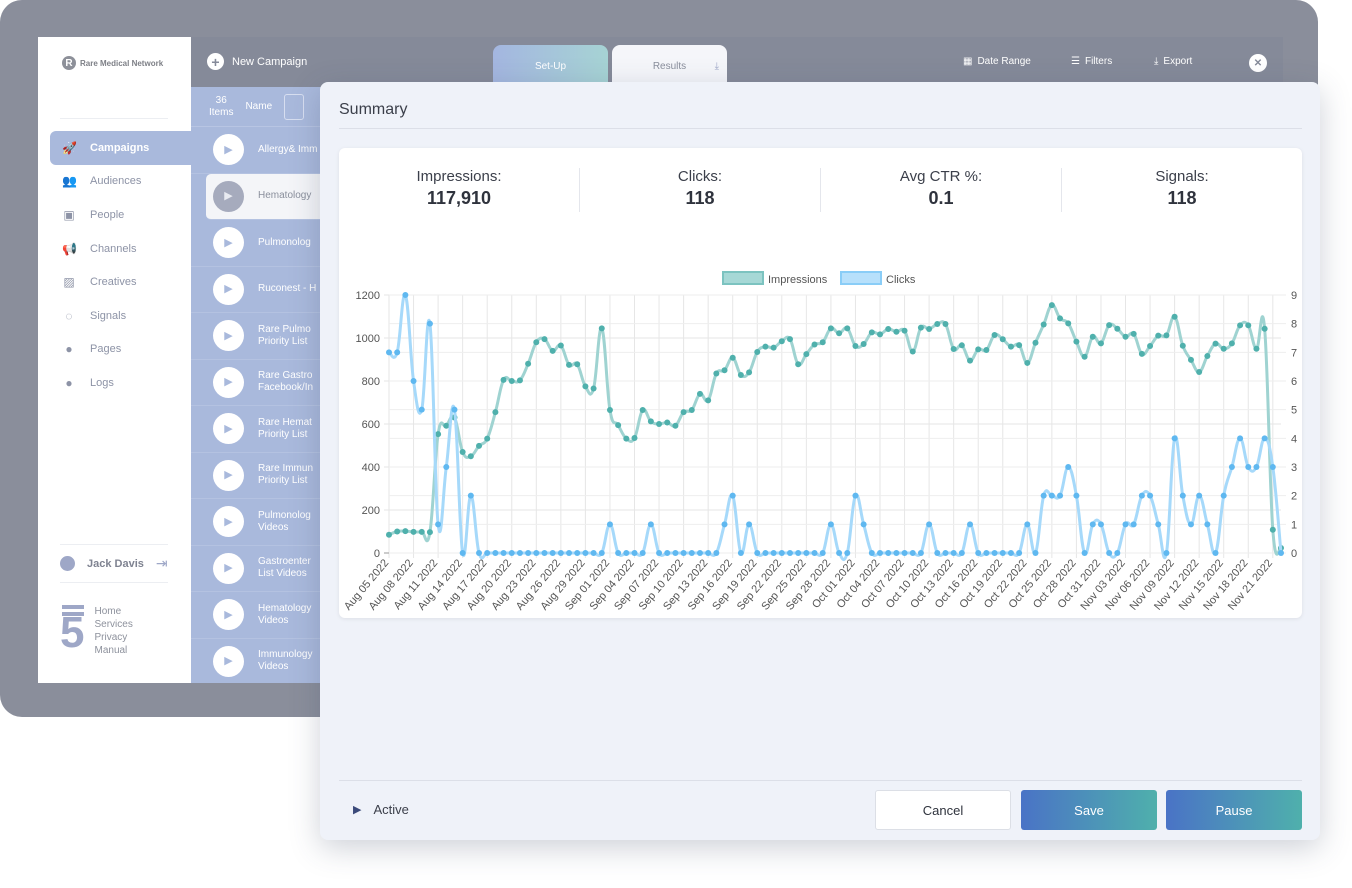 Image resolution: width=1352 pixels, height=888 pixels. Describe the element at coordinates (943, 810) in the screenshot. I see `cancel-button: Cancel` at that location.